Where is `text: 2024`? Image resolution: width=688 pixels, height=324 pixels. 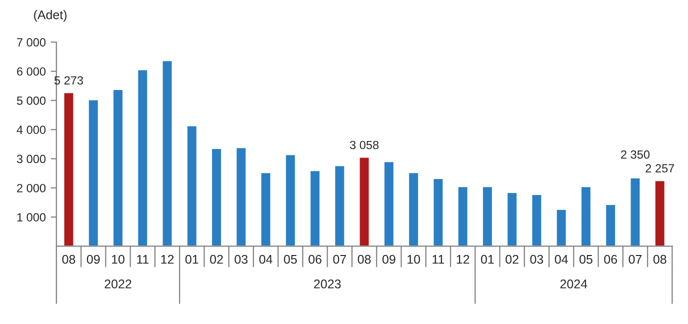
text: 2024 is located at coordinates (574, 284).